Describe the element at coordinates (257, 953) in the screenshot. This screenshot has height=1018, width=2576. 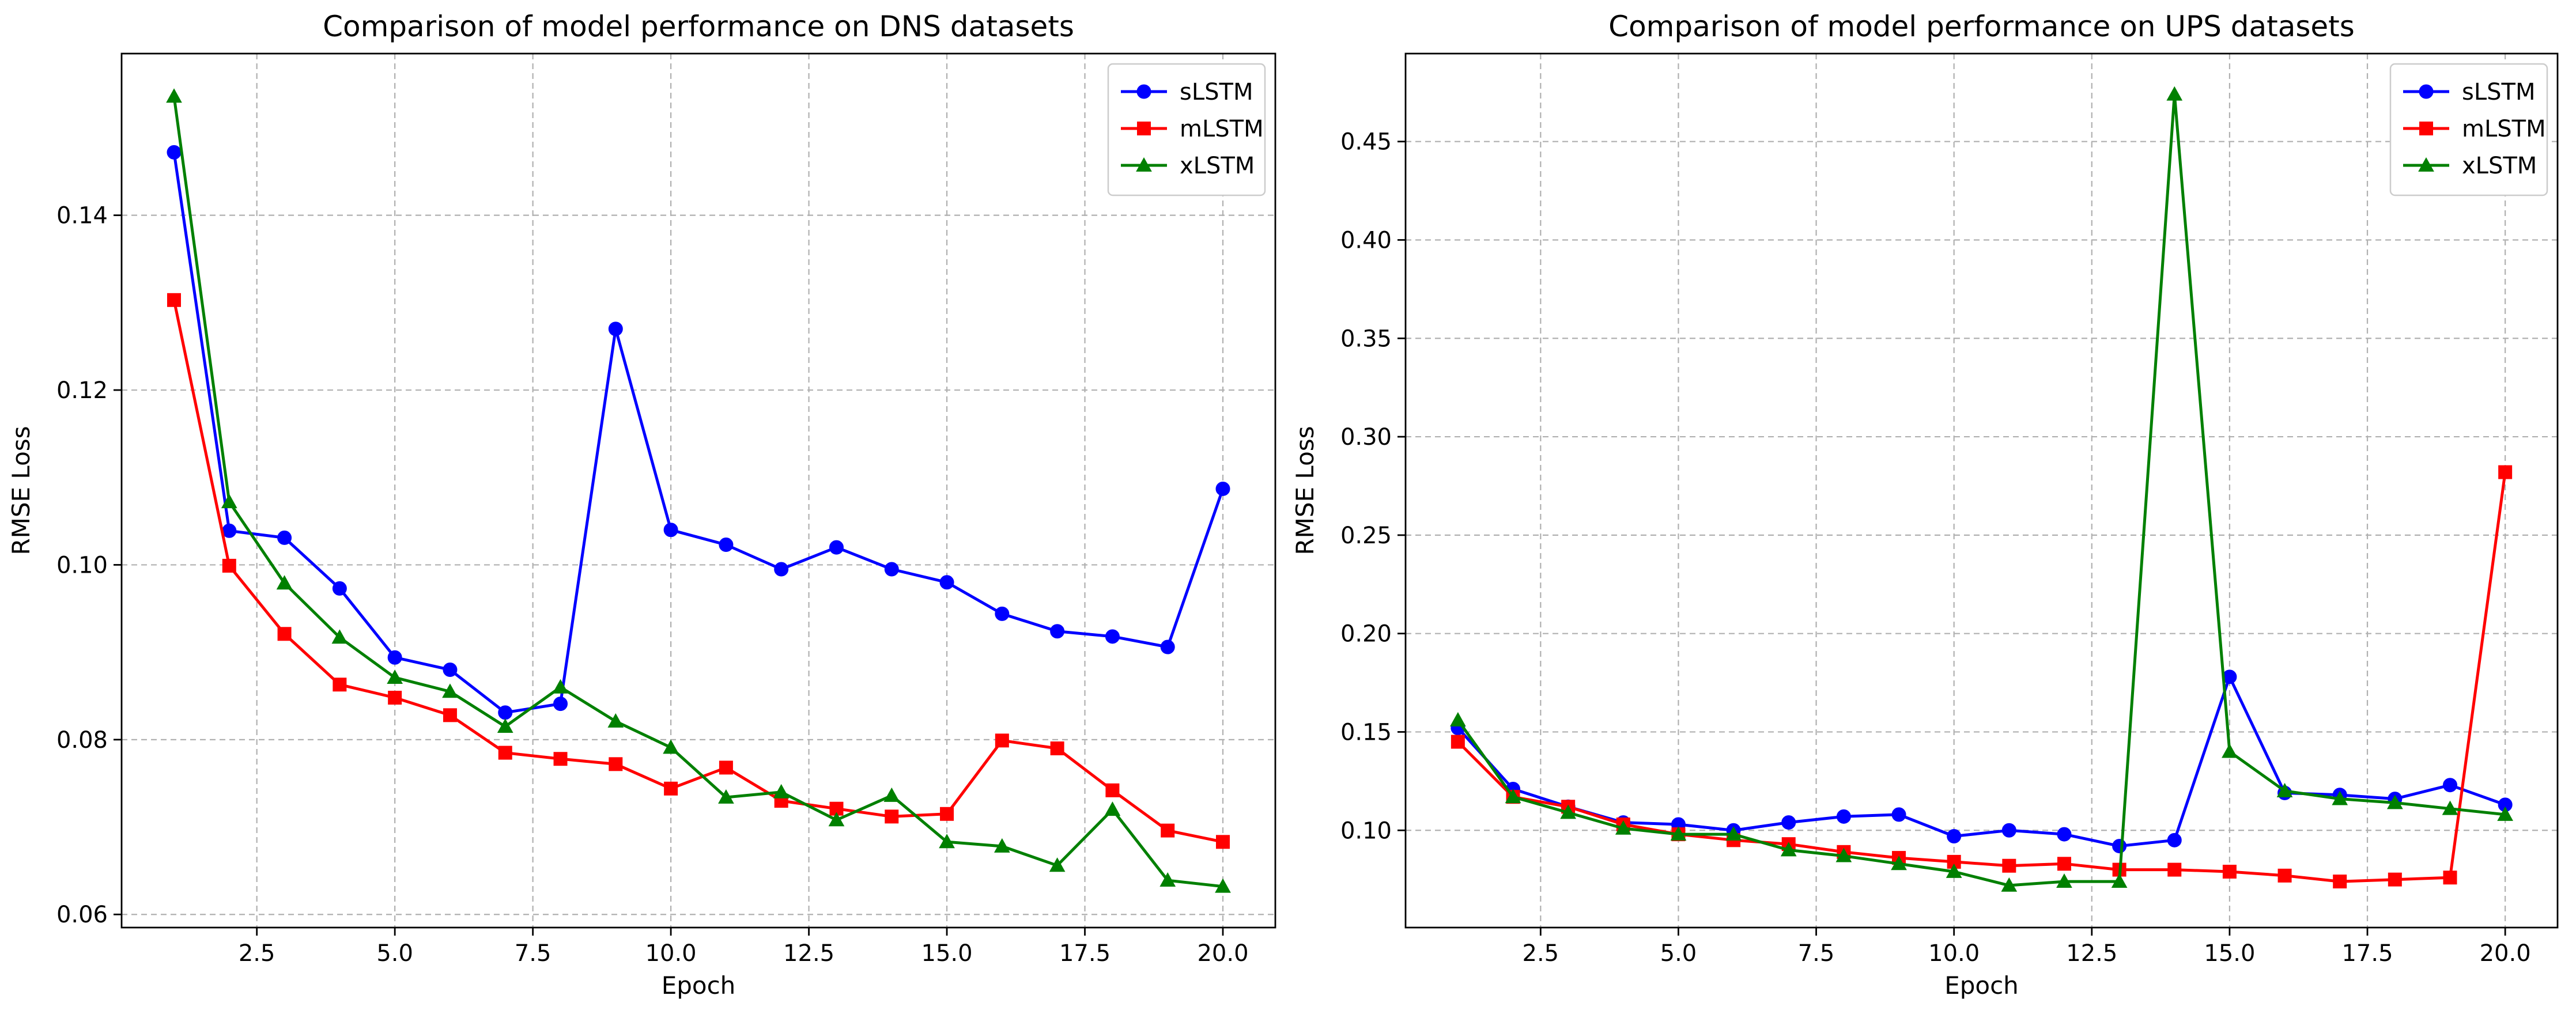
I see `x-tick-label: 2.5` at that location.